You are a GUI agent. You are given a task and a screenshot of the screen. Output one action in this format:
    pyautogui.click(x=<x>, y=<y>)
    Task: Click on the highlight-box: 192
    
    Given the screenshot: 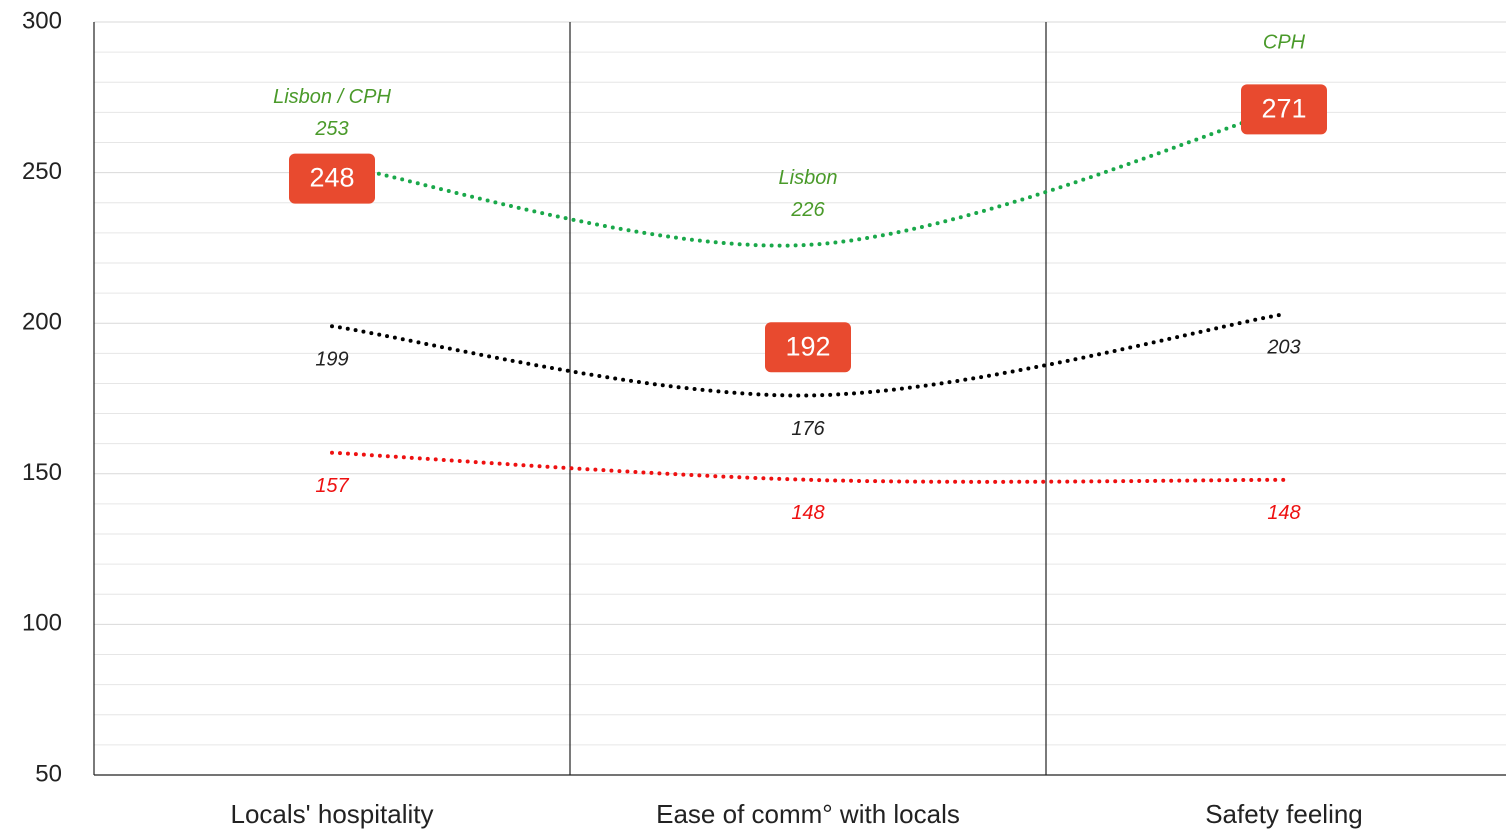 What is the action you would take?
    pyautogui.click(x=808, y=347)
    